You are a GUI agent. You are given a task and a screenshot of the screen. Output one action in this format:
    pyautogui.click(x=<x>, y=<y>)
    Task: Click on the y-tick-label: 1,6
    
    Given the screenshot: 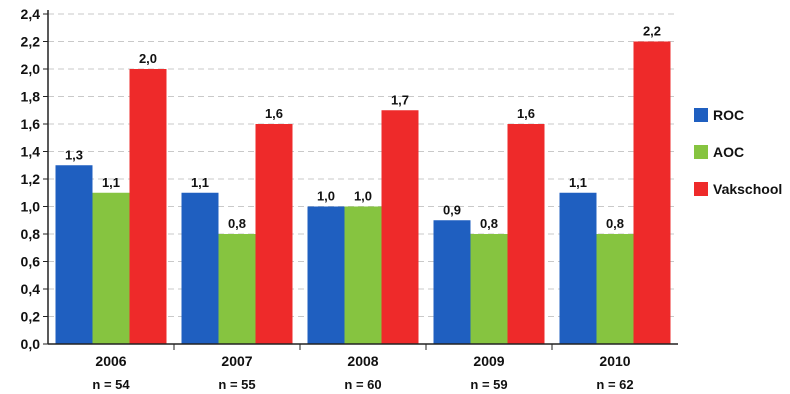 What is the action you would take?
    pyautogui.click(x=31, y=124)
    